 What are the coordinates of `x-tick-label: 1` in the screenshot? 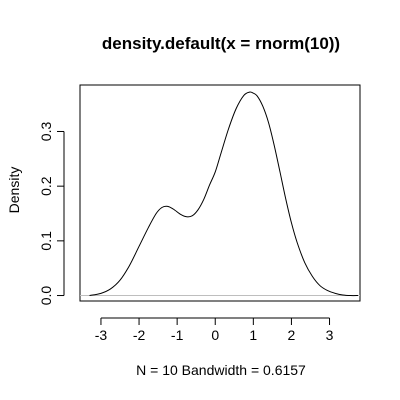 It's located at (253, 335).